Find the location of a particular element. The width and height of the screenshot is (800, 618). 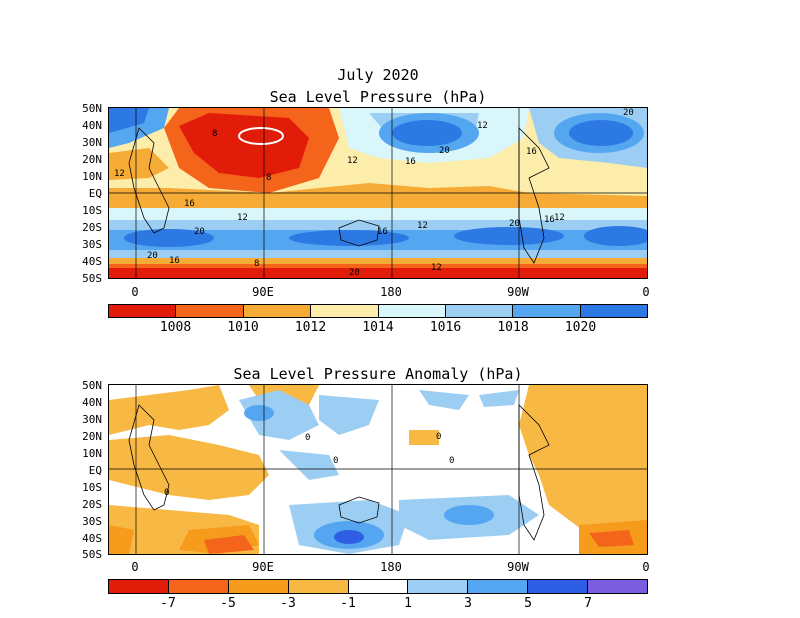

top-colorbar-label: 1014 is located at coordinates (378, 327).